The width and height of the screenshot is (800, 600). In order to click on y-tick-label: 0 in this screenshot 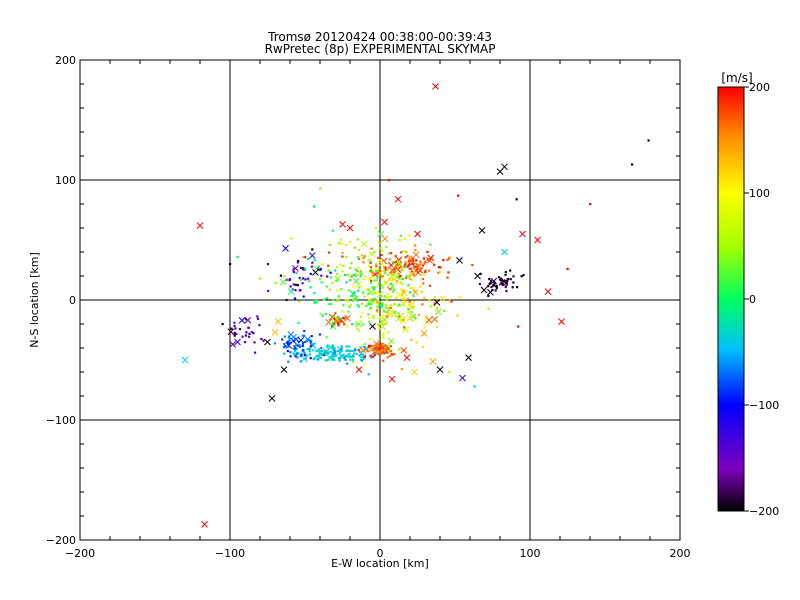, I will do `click(72, 300)`.